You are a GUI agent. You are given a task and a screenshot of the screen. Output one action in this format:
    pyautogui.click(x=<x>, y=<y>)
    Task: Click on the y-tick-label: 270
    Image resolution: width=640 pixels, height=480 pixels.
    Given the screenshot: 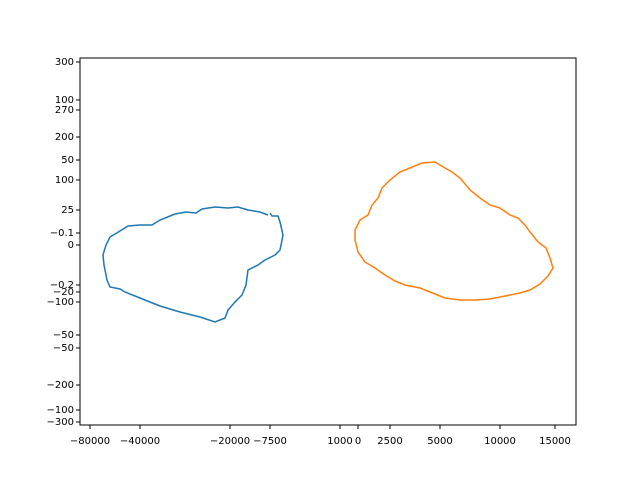 What is the action you would take?
    pyautogui.click(x=64, y=110)
    